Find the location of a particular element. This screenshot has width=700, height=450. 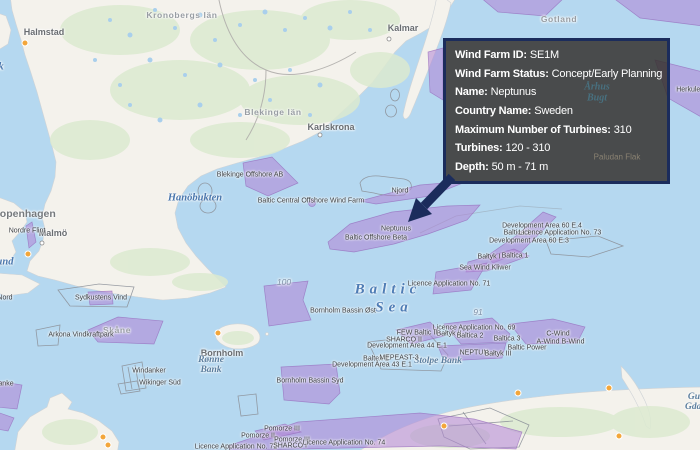

windfarm-polygon-few-b is located at coordinates (477, 331).